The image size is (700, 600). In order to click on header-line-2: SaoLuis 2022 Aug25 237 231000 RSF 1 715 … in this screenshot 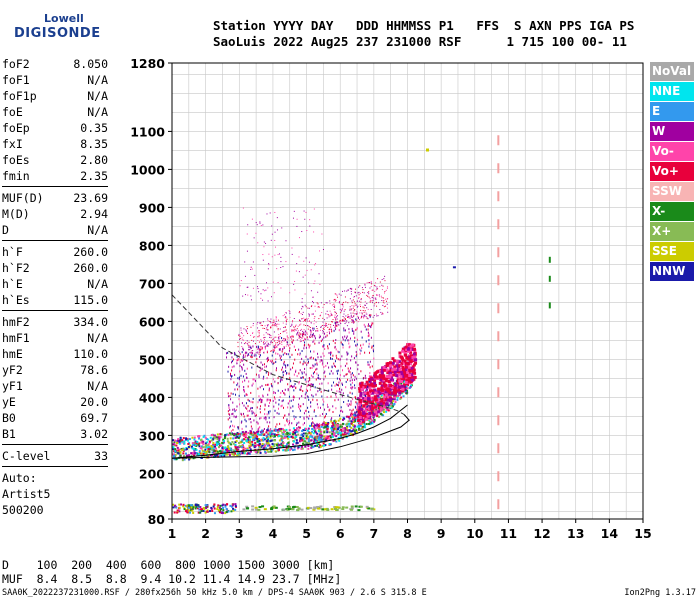, I will do `click(420, 41)`.